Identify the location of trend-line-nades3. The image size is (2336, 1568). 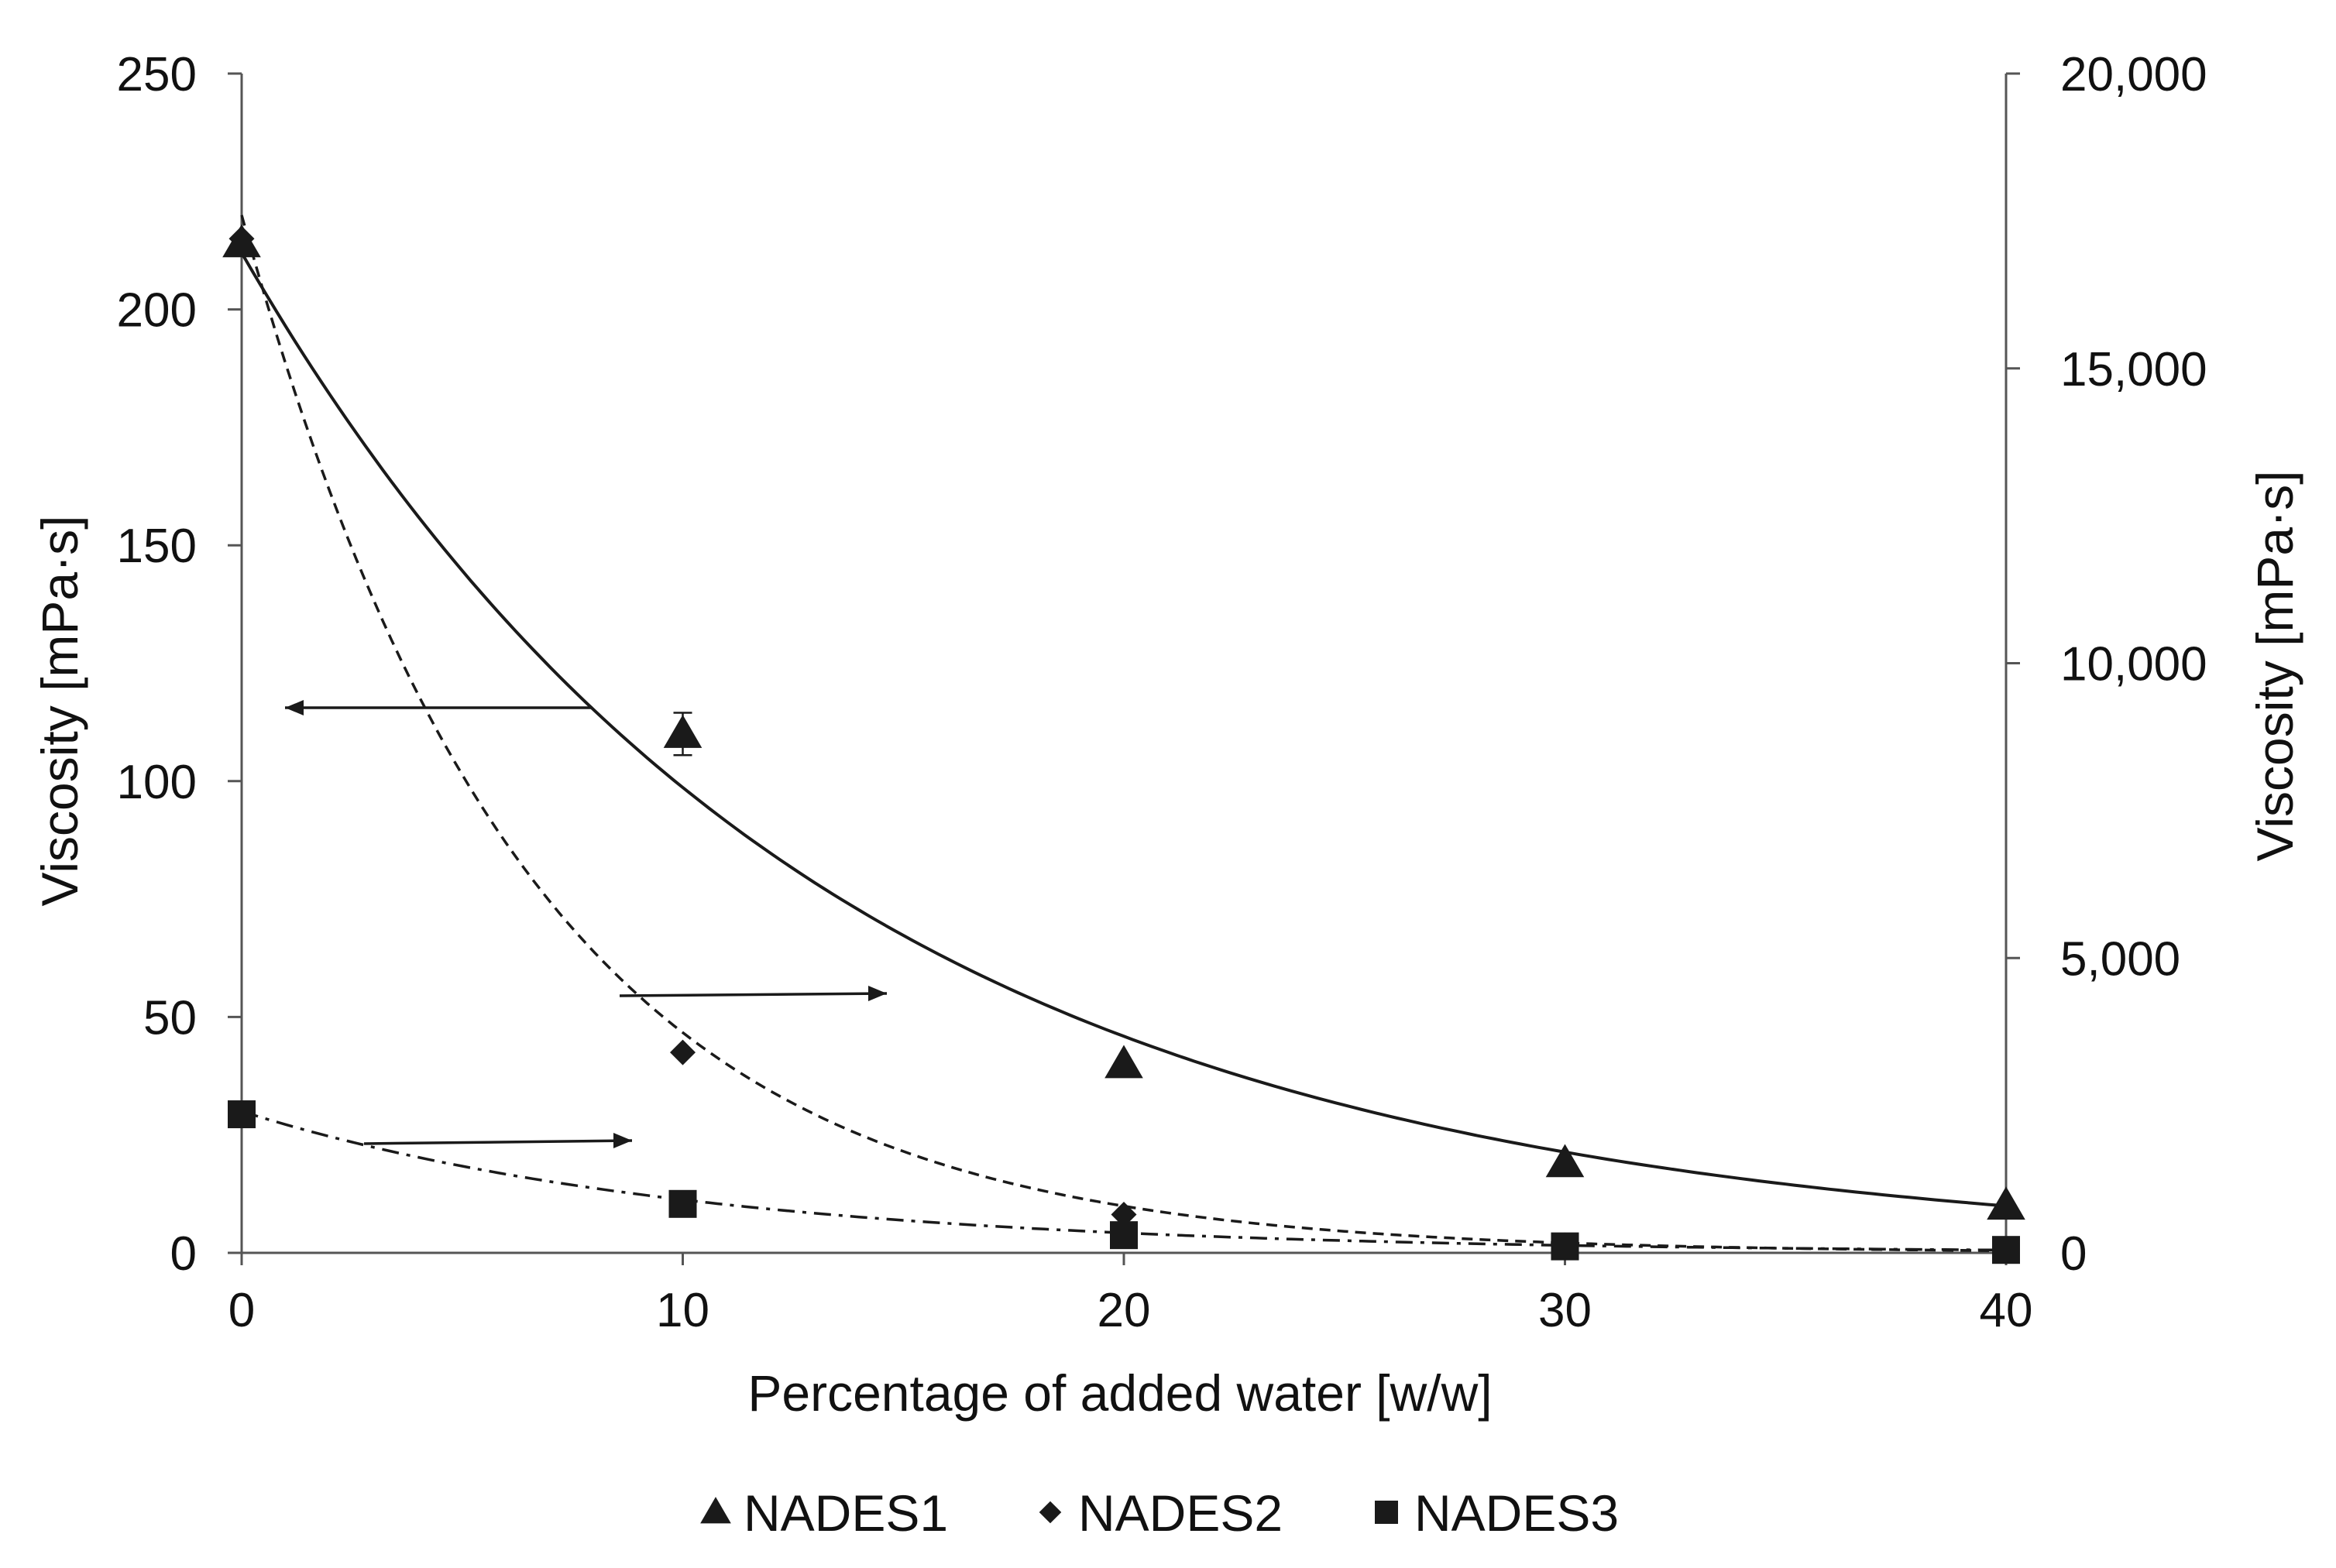
(1124, 1181).